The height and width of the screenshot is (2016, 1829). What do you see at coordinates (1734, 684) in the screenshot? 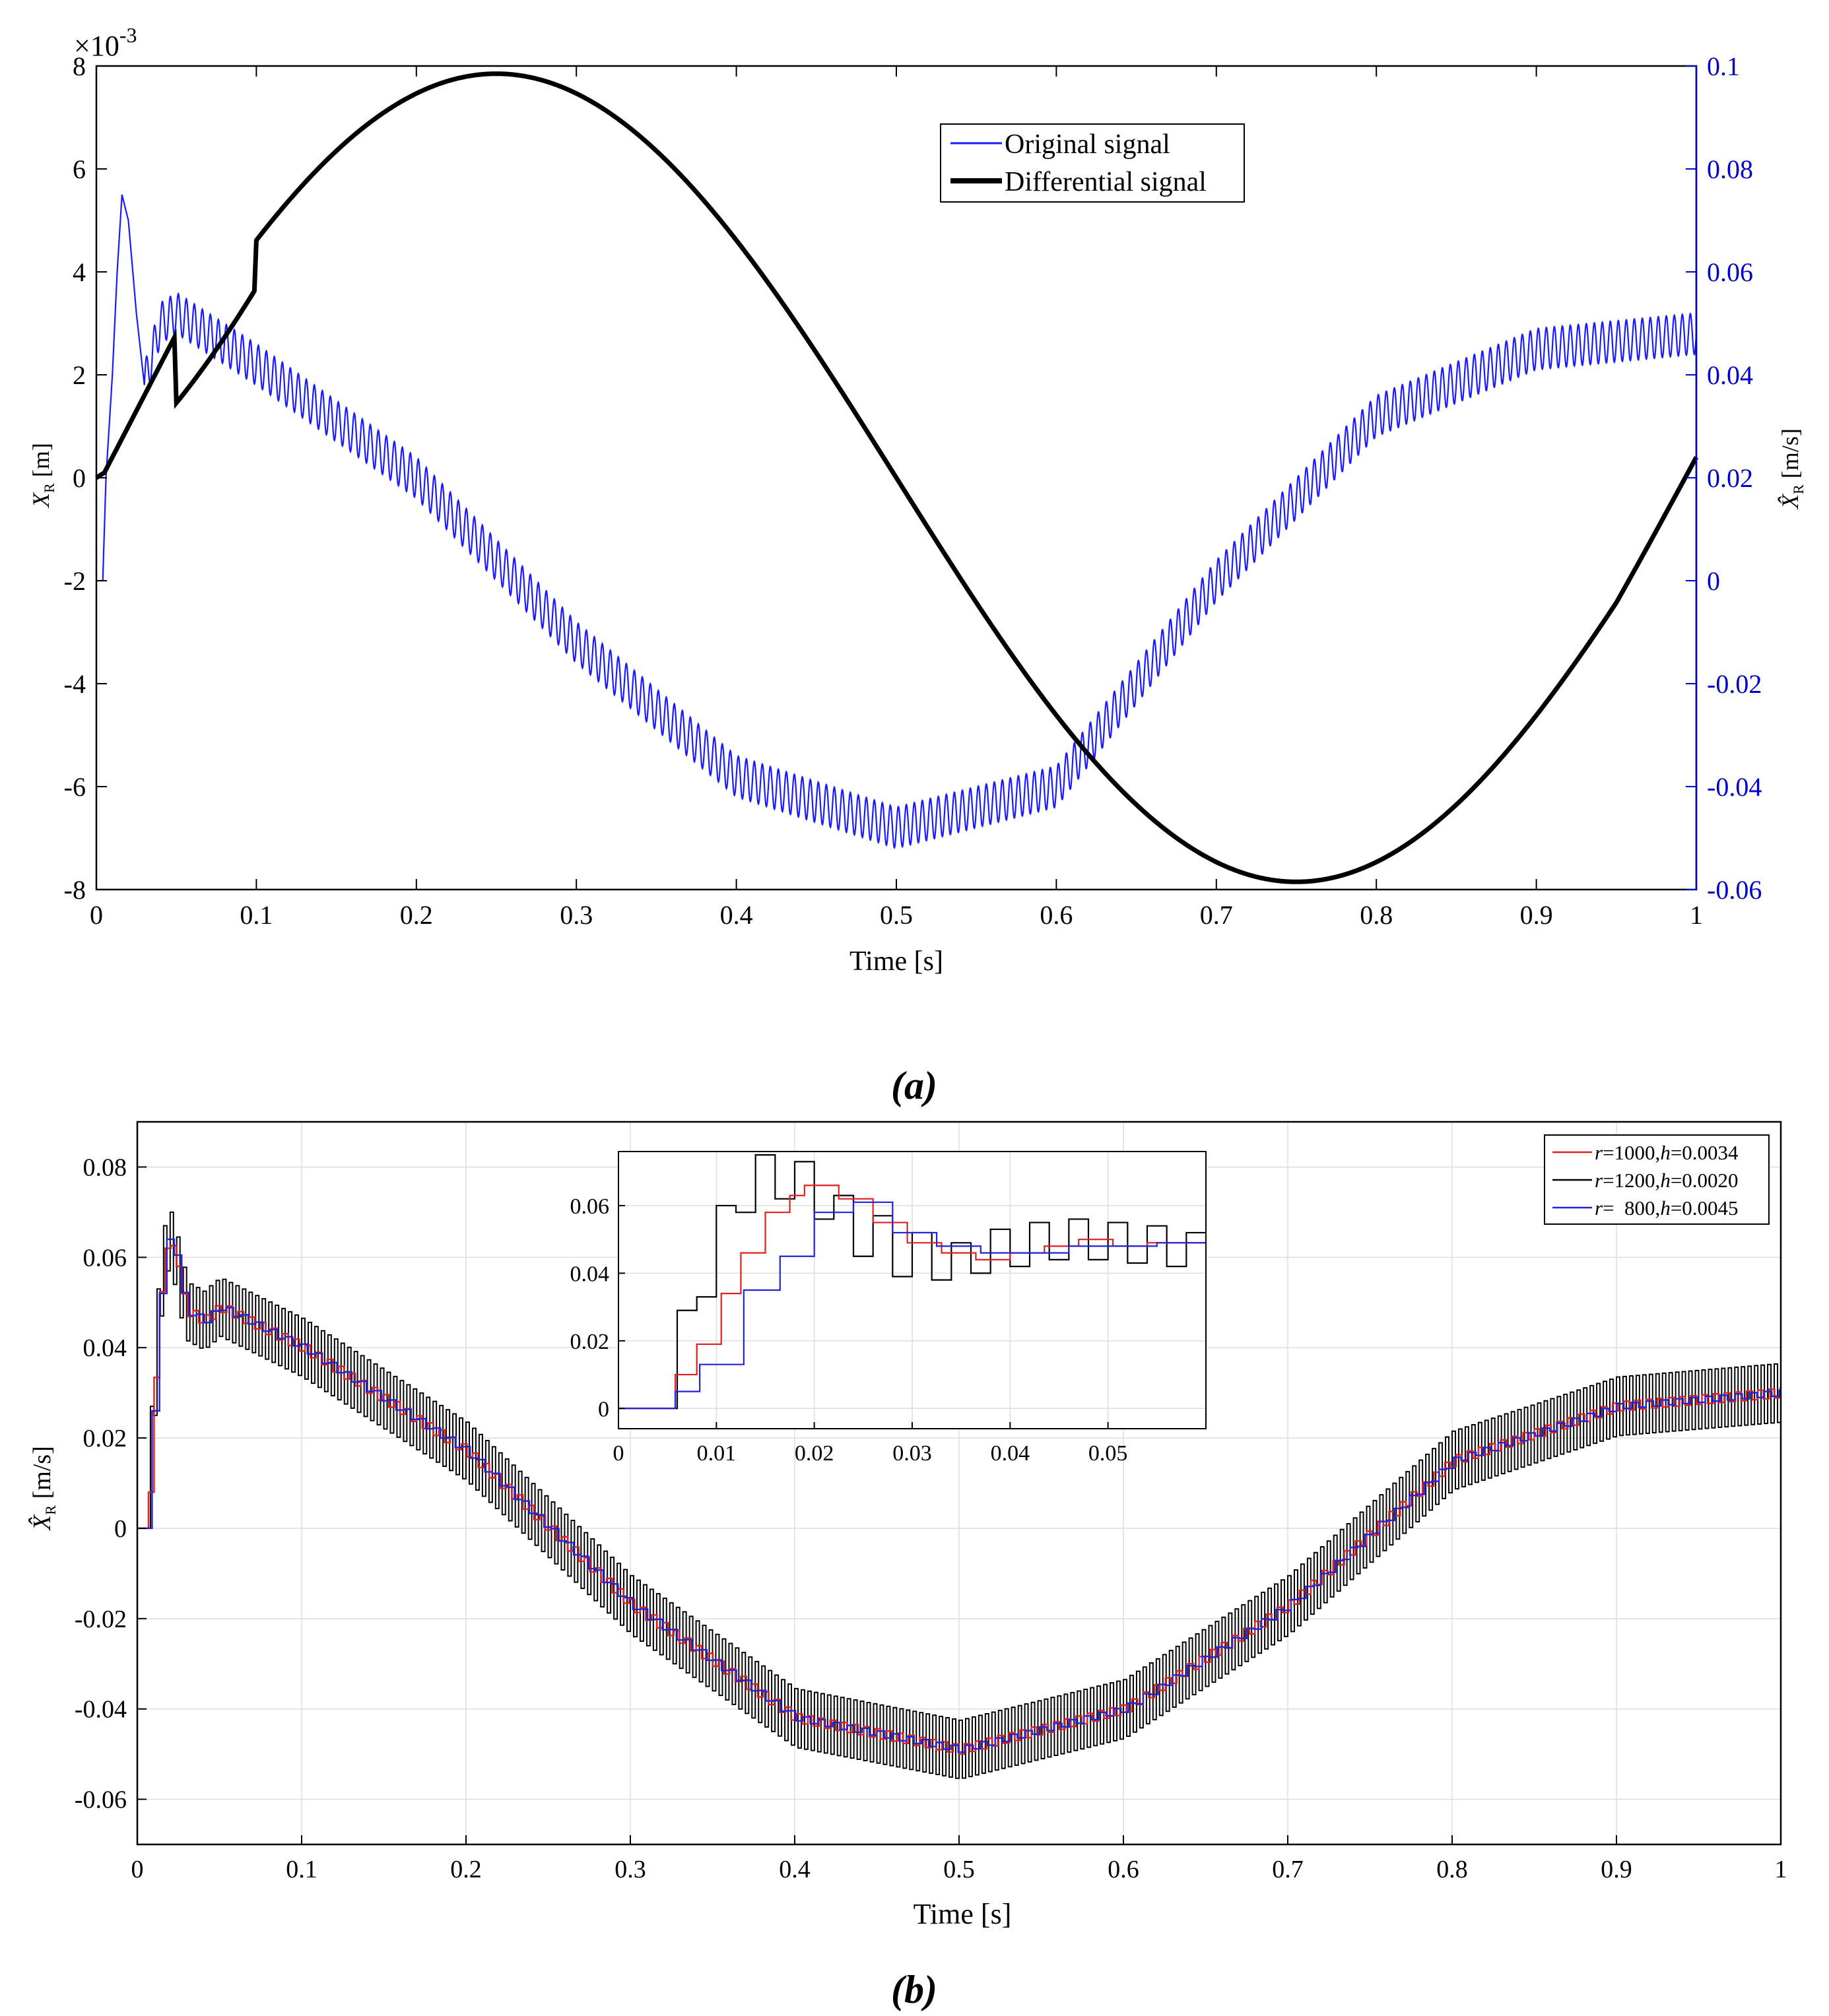
I see `chart-a-y-right-tick-label: -0.02` at bounding box center [1734, 684].